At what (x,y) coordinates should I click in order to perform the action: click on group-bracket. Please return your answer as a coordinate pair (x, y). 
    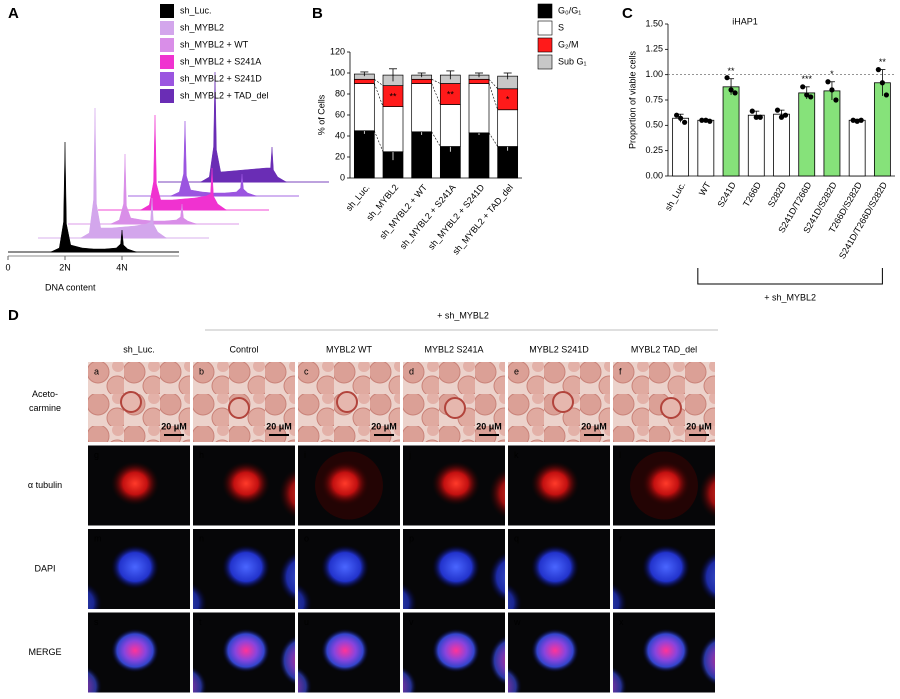
    Looking at the image, I should click on (790, 276).